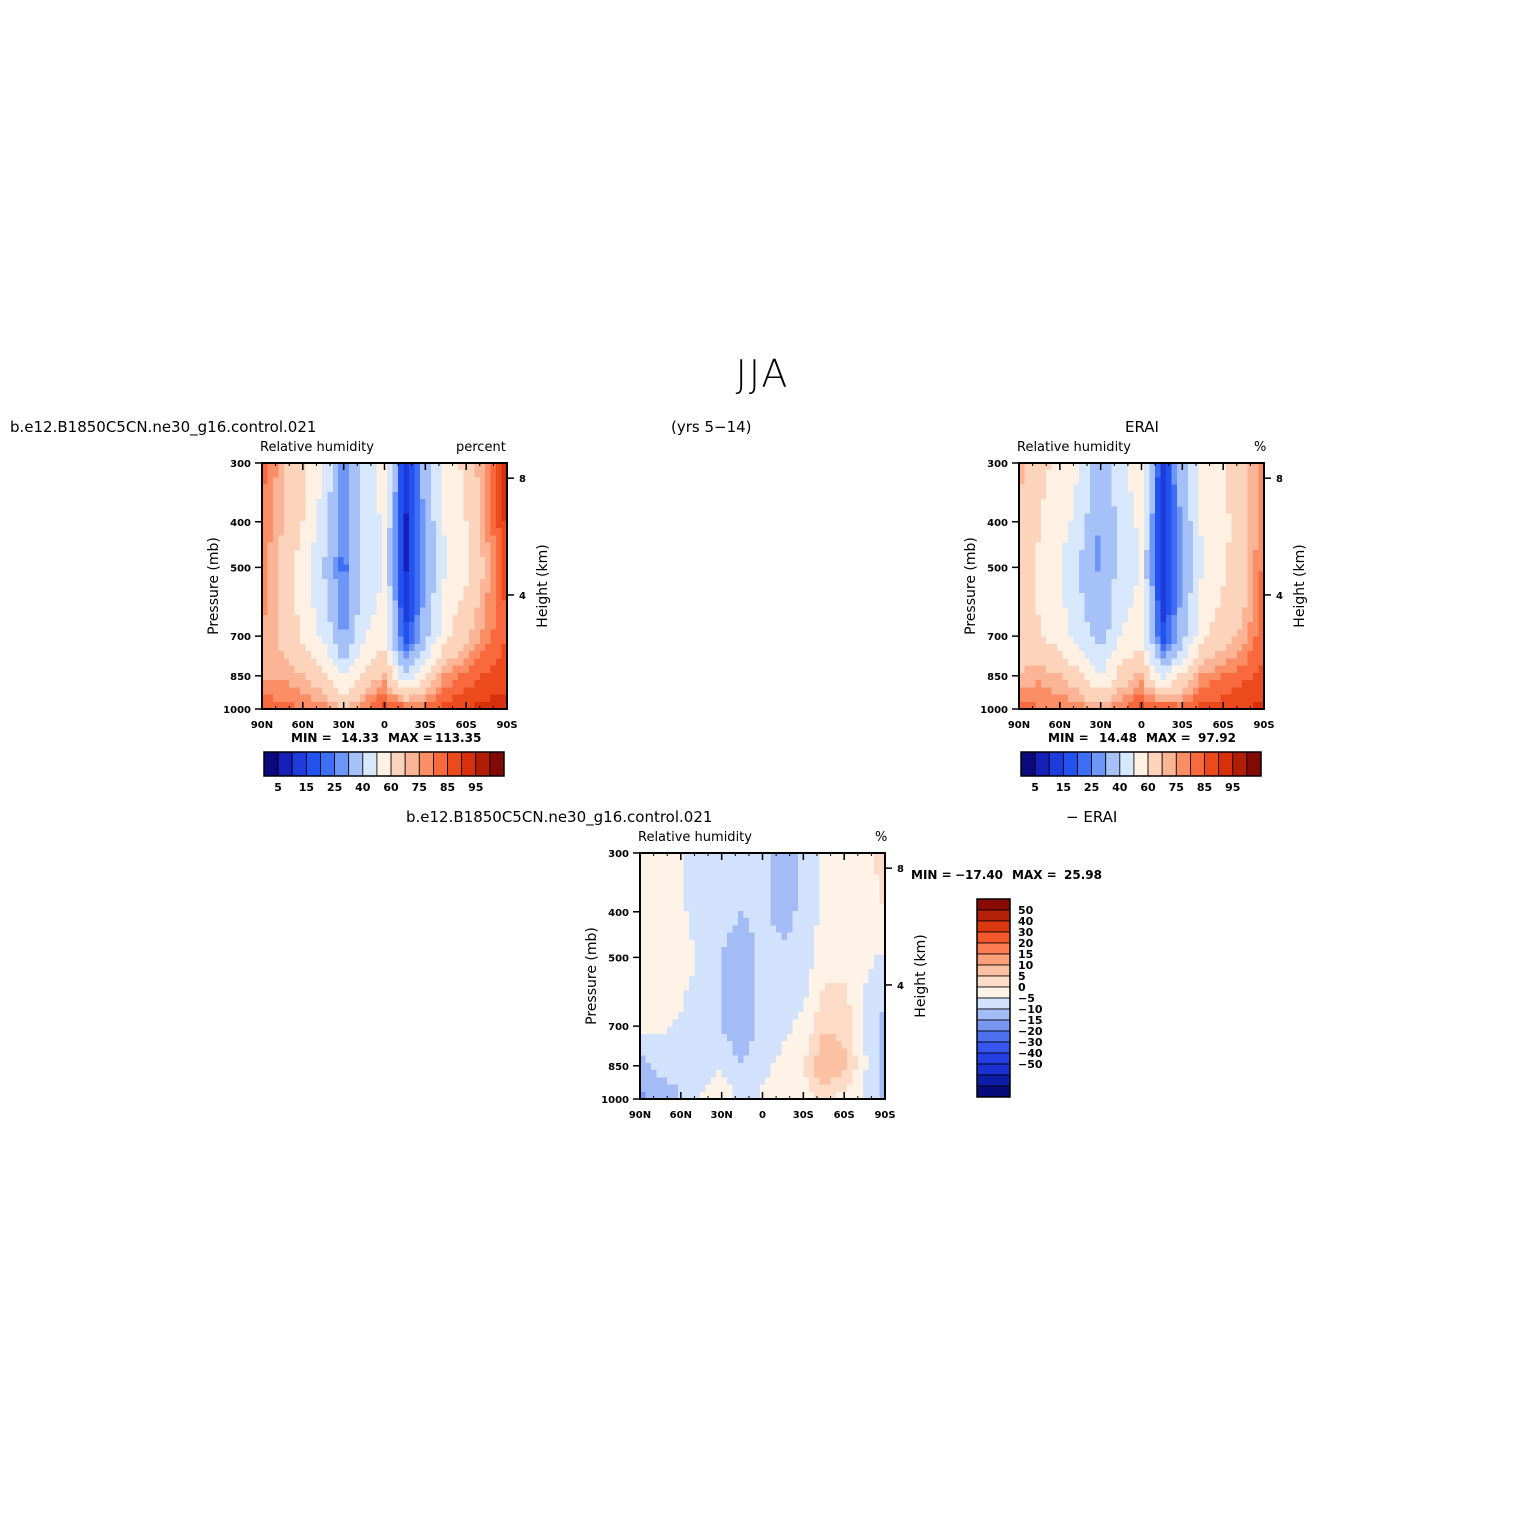 The width and height of the screenshot is (1525, 1525). Describe the element at coordinates (1083, 875) in the screenshot. I see `panel3-max-value: 25.98` at that location.